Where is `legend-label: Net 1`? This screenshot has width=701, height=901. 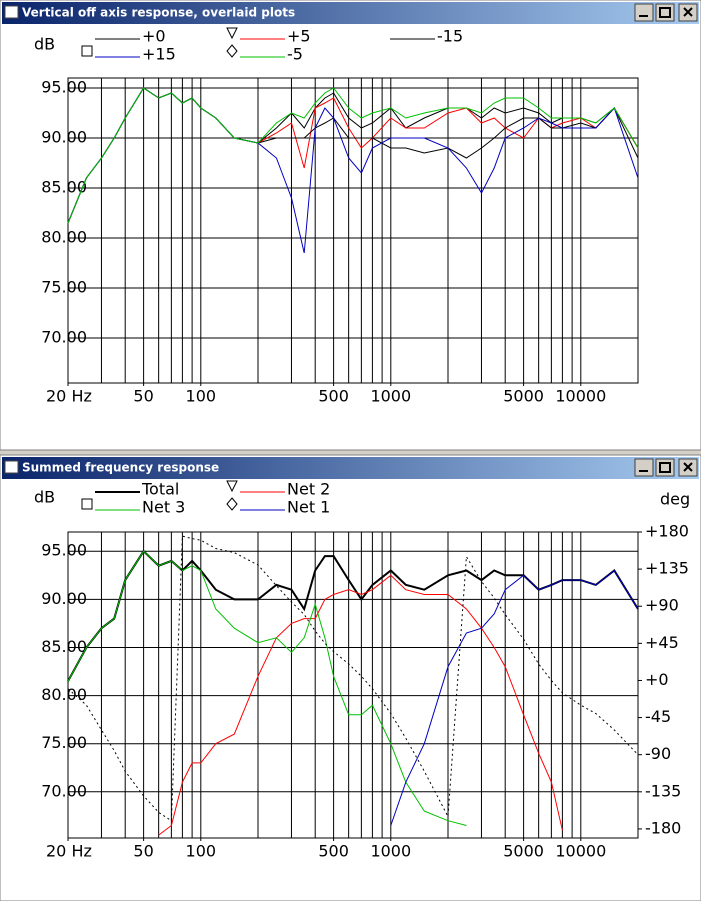
legend-label: Net 1 is located at coordinates (308, 507).